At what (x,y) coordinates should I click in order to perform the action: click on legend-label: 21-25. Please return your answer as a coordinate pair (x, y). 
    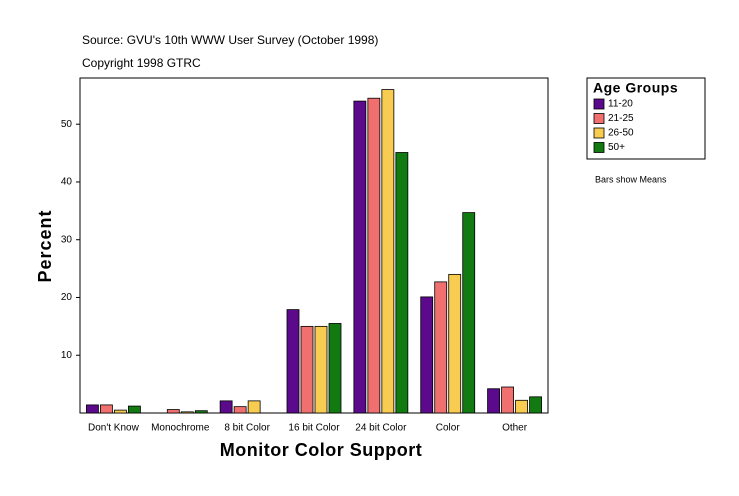
    Looking at the image, I should click on (621, 118).